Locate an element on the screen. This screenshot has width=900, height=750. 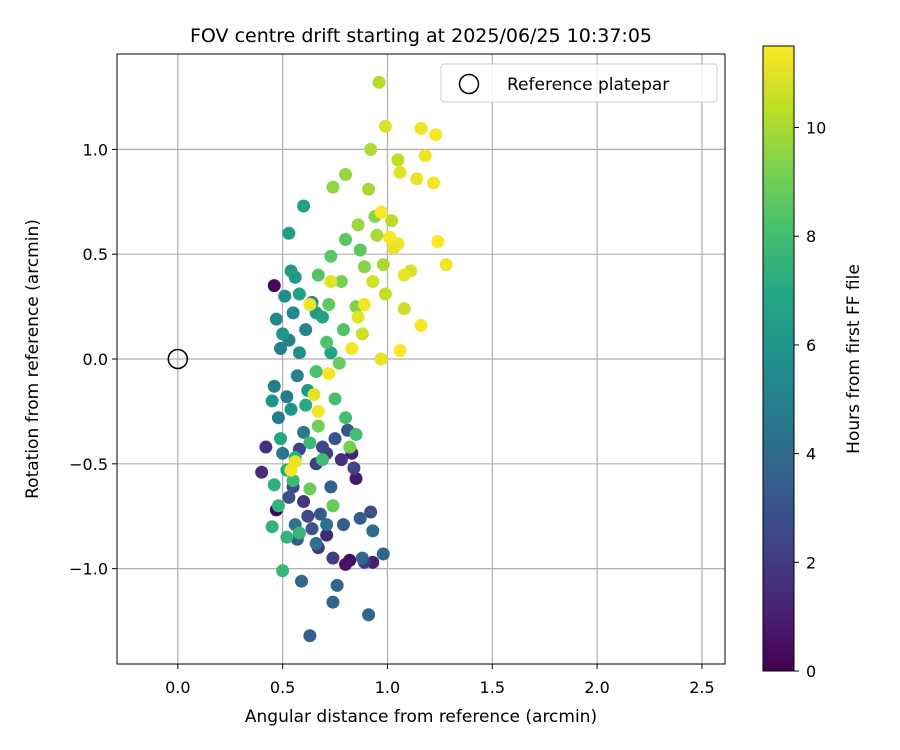
legend: Reference platepar is located at coordinates (579, 83).